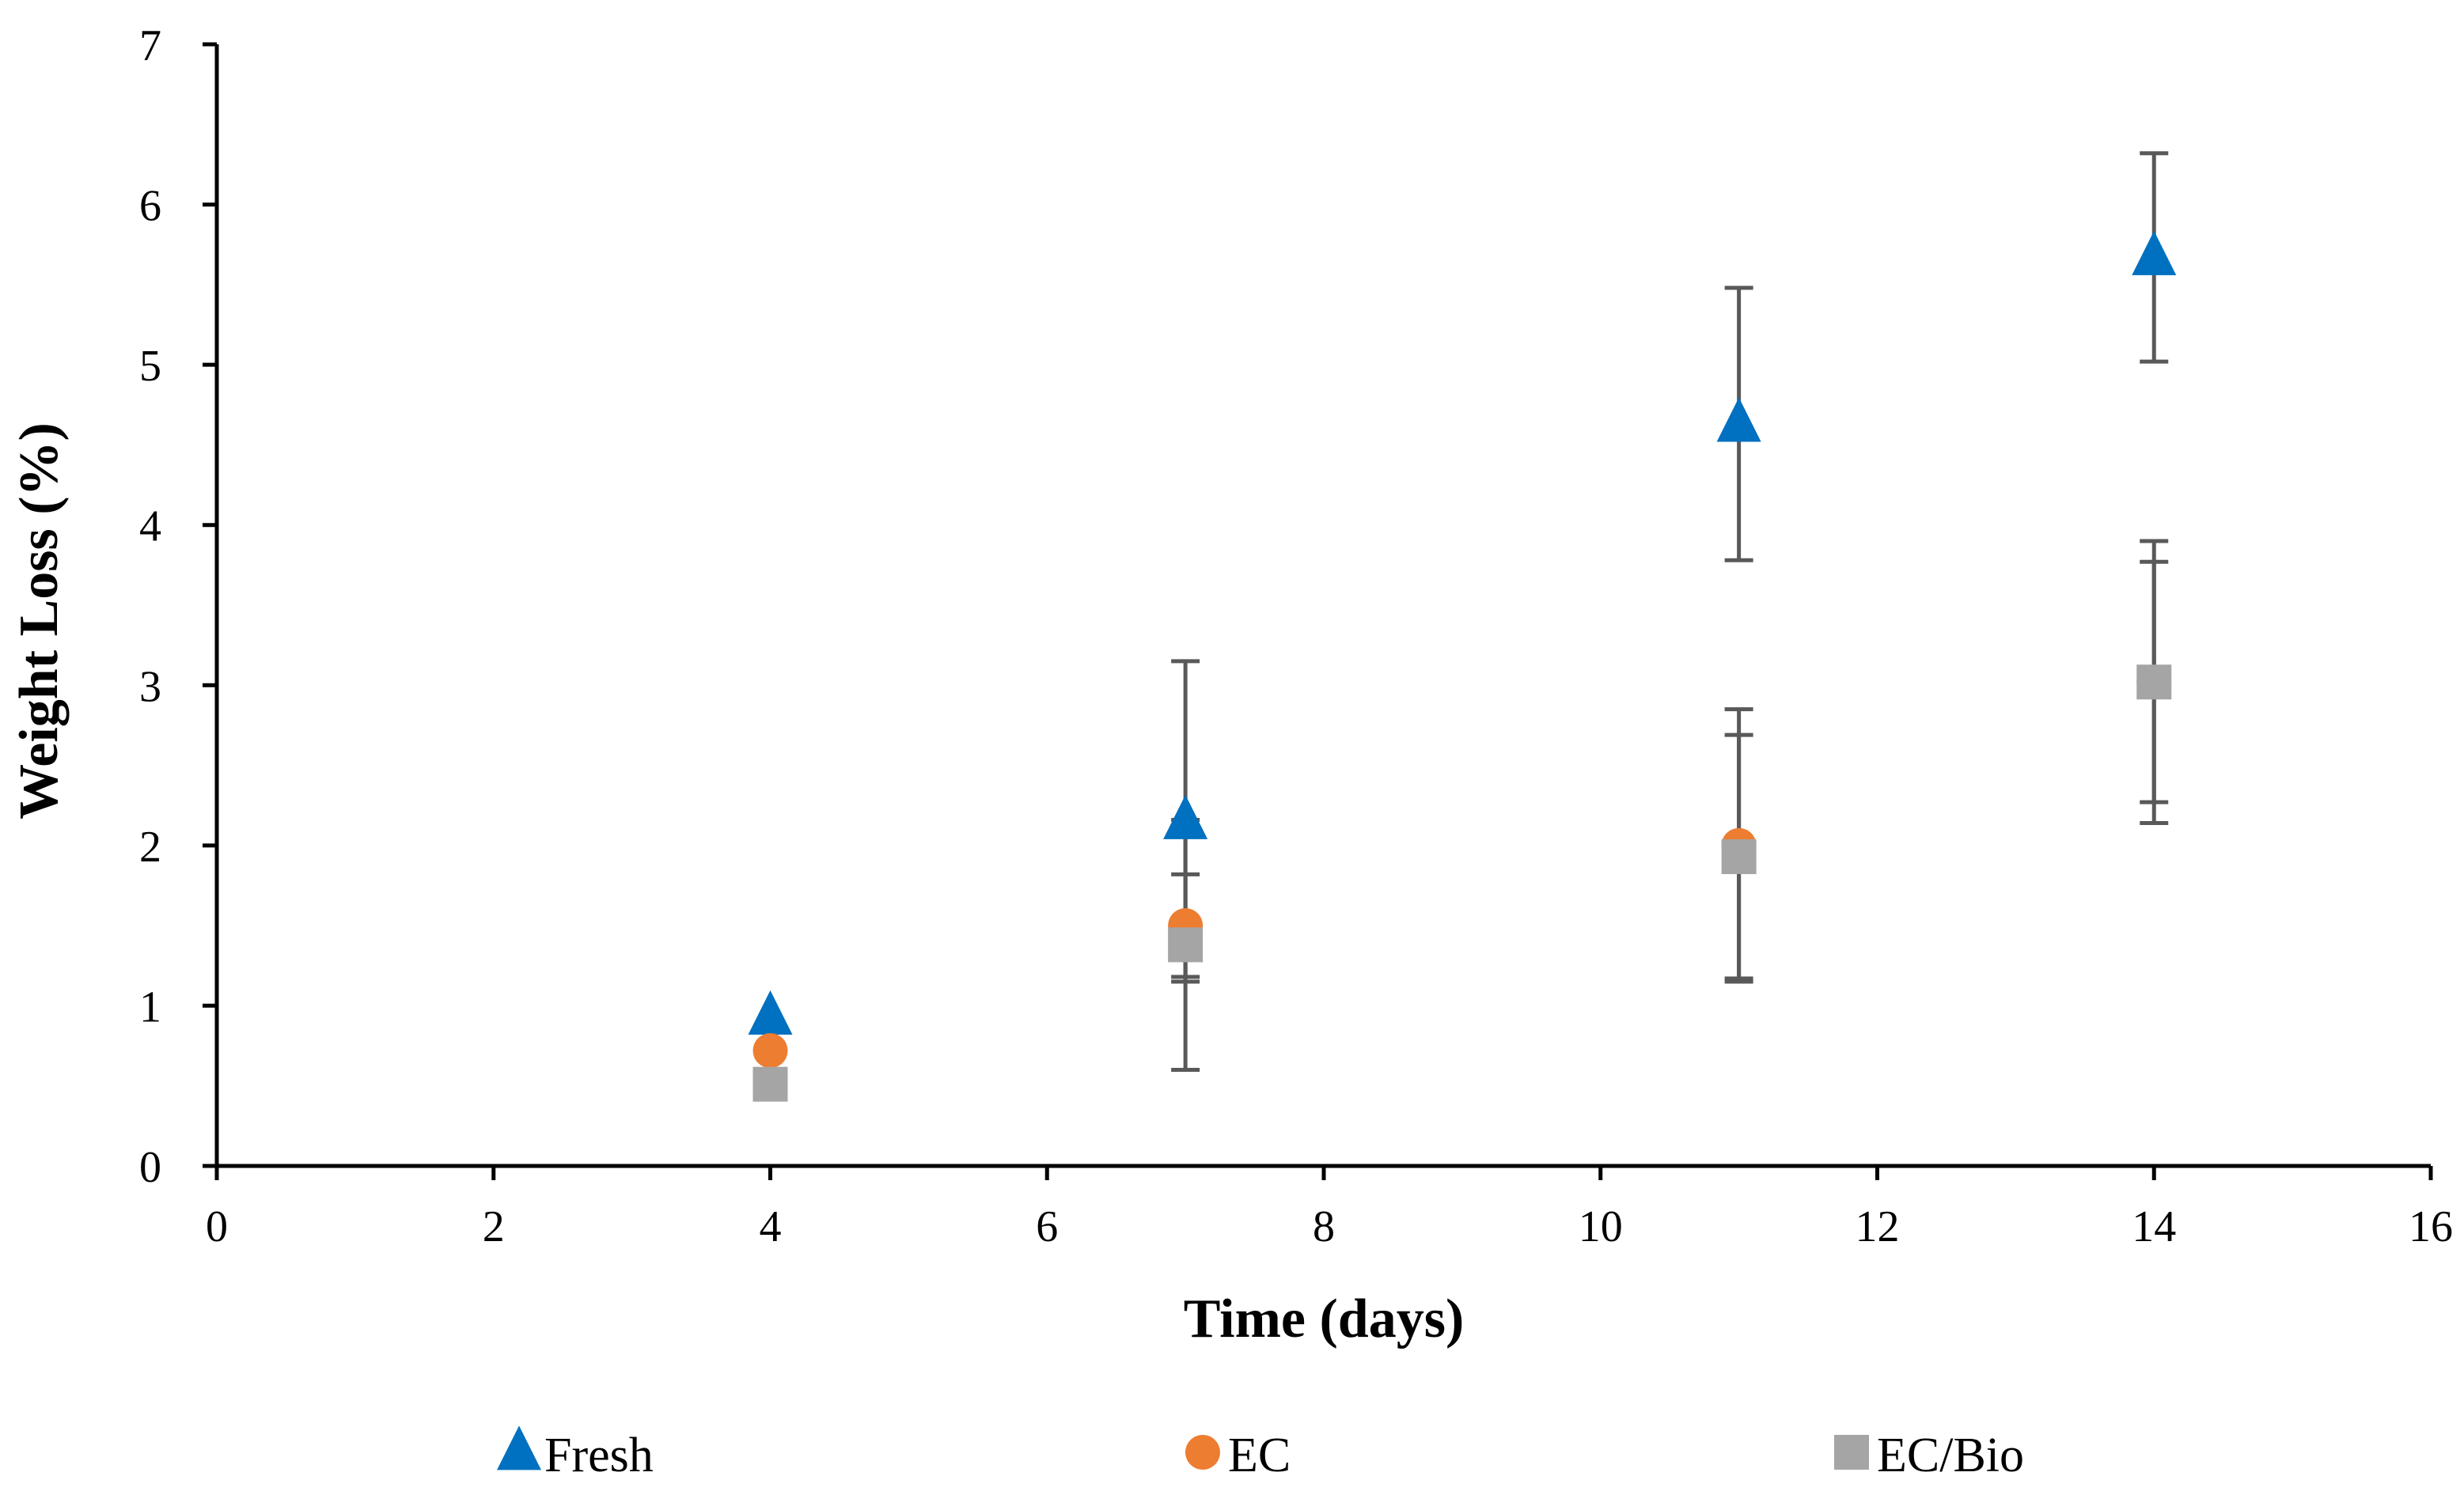  Describe the element at coordinates (1324, 1227) in the screenshot. I see `x-tick-label: 8` at that location.